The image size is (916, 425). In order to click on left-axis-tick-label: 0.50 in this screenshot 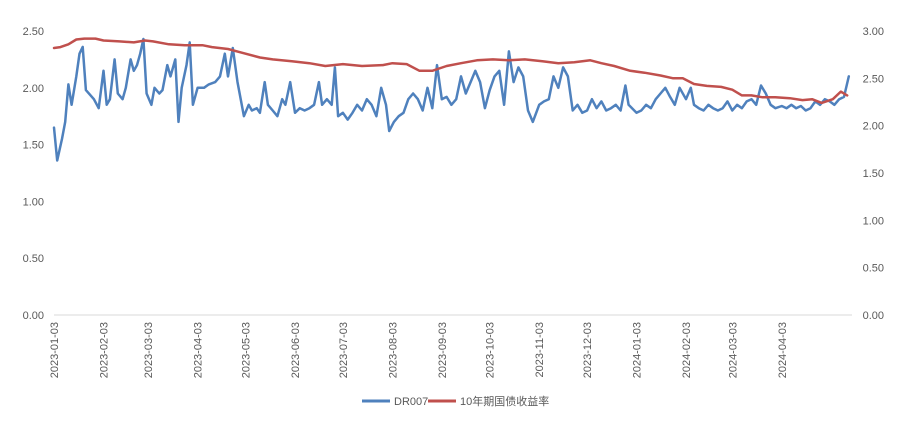, I will do `click(33, 259)`.